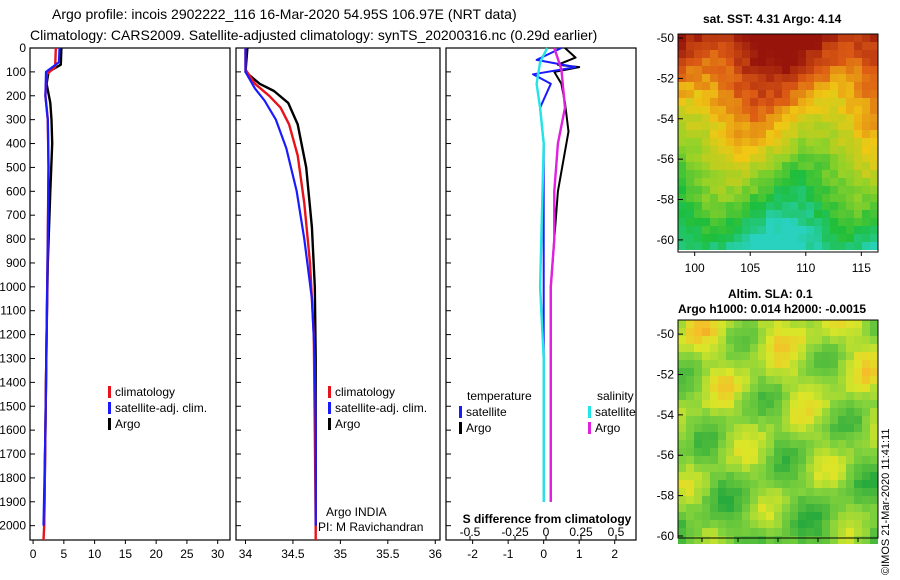 The height and width of the screenshot is (580, 900). Describe the element at coordinates (666, 375) in the screenshot. I see `map-y-tick-label: -52` at that location.